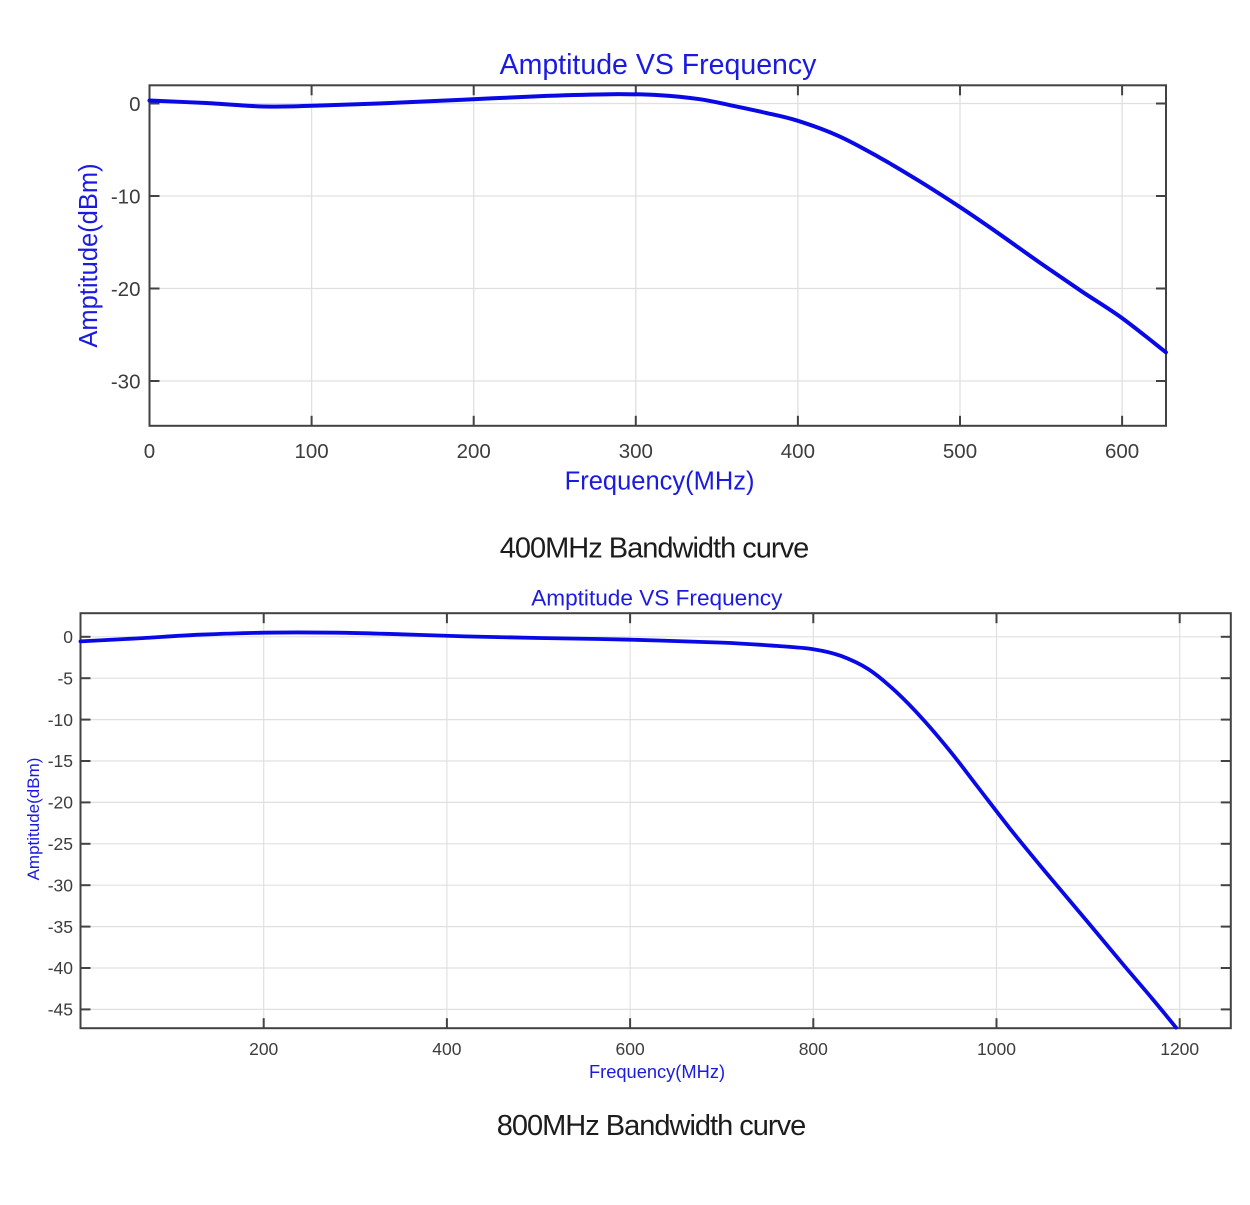 Image resolution: width=1250 pixels, height=1205 pixels. I want to click on svg-text: -45, so click(60, 1010).